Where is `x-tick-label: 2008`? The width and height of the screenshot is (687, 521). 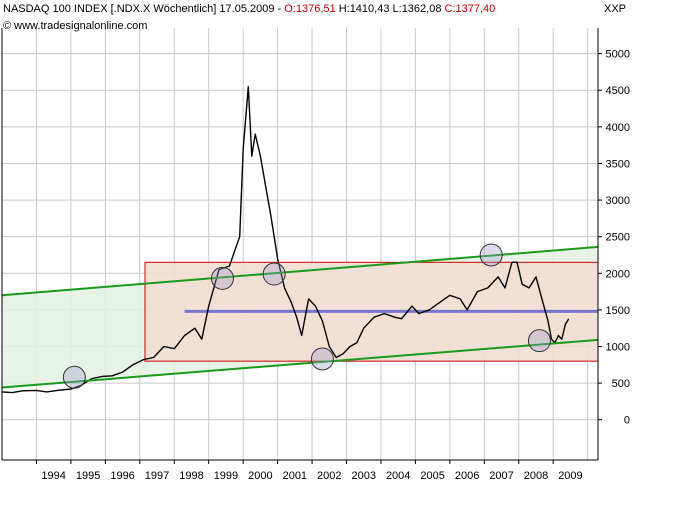
x-tick-label: 2008 is located at coordinates (536, 476).